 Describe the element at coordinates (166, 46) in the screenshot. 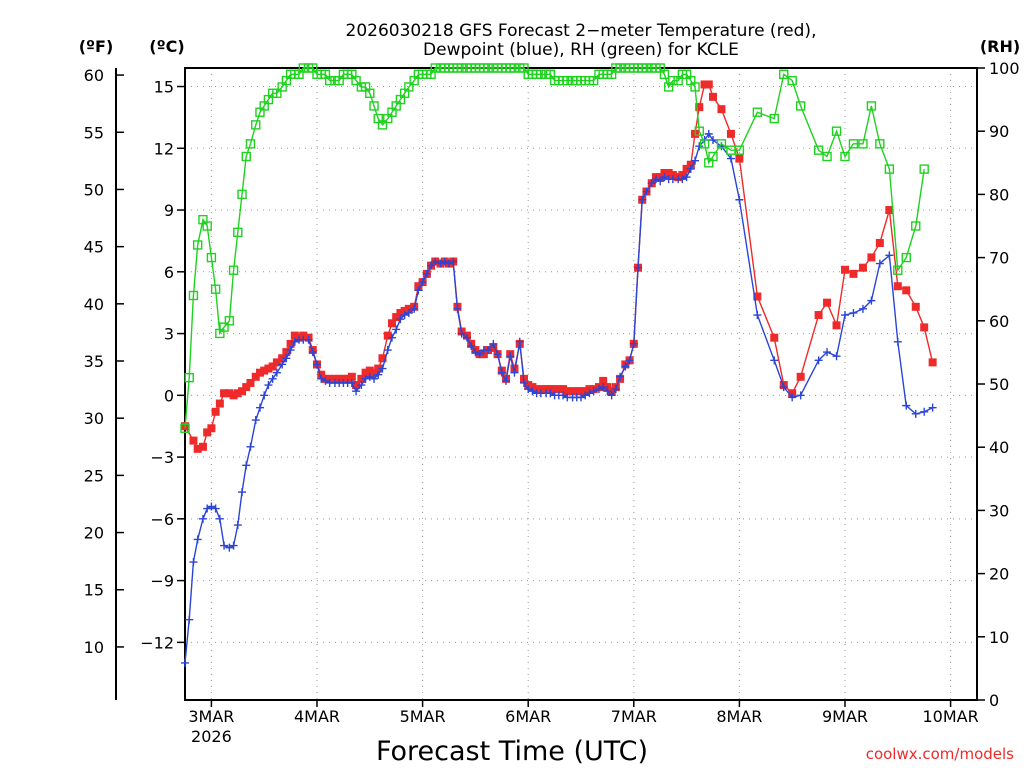

I see `celsius-unit-label: (ºC)` at that location.